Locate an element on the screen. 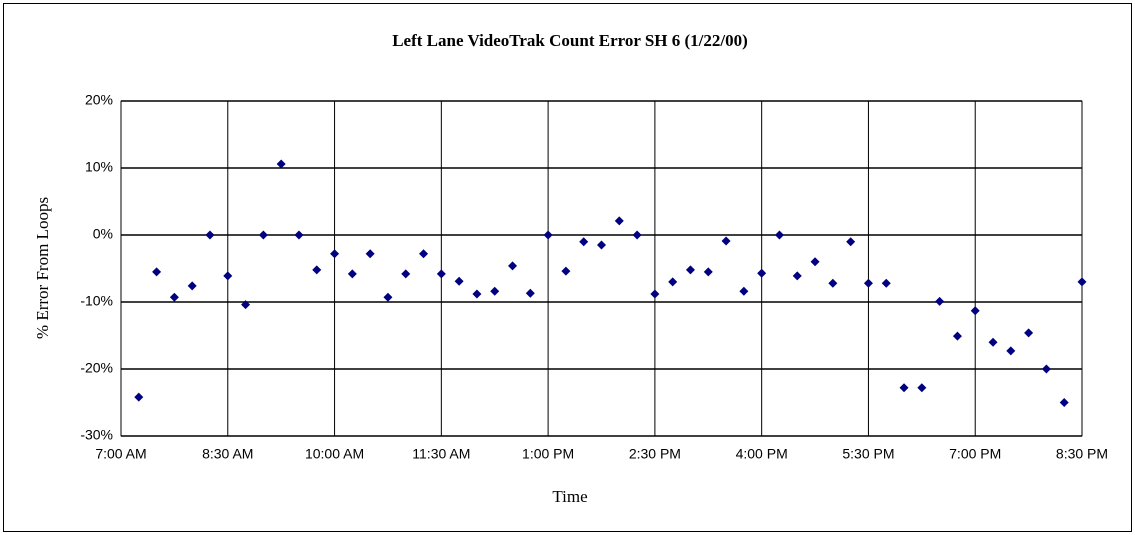 This screenshot has width=1135, height=535. x-tick-label: 2:30 PM is located at coordinates (655, 454).